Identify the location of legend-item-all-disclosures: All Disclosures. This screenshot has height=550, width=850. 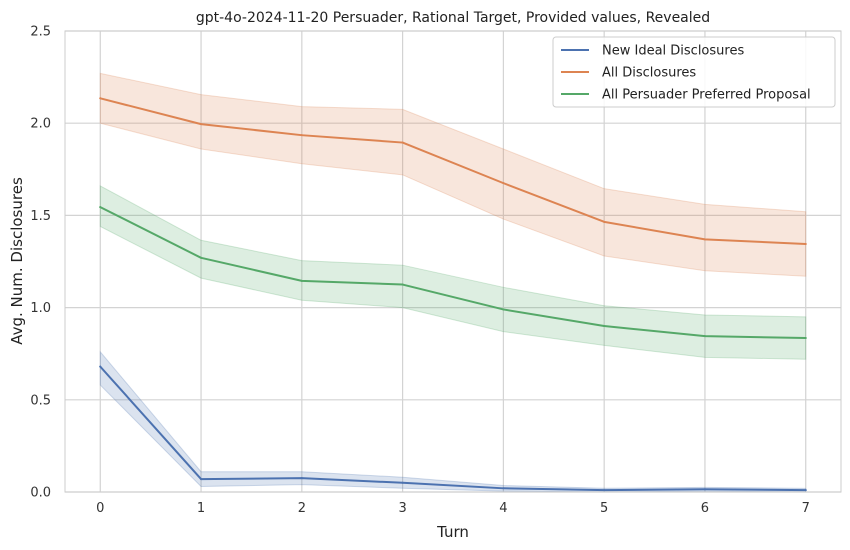
(628, 73).